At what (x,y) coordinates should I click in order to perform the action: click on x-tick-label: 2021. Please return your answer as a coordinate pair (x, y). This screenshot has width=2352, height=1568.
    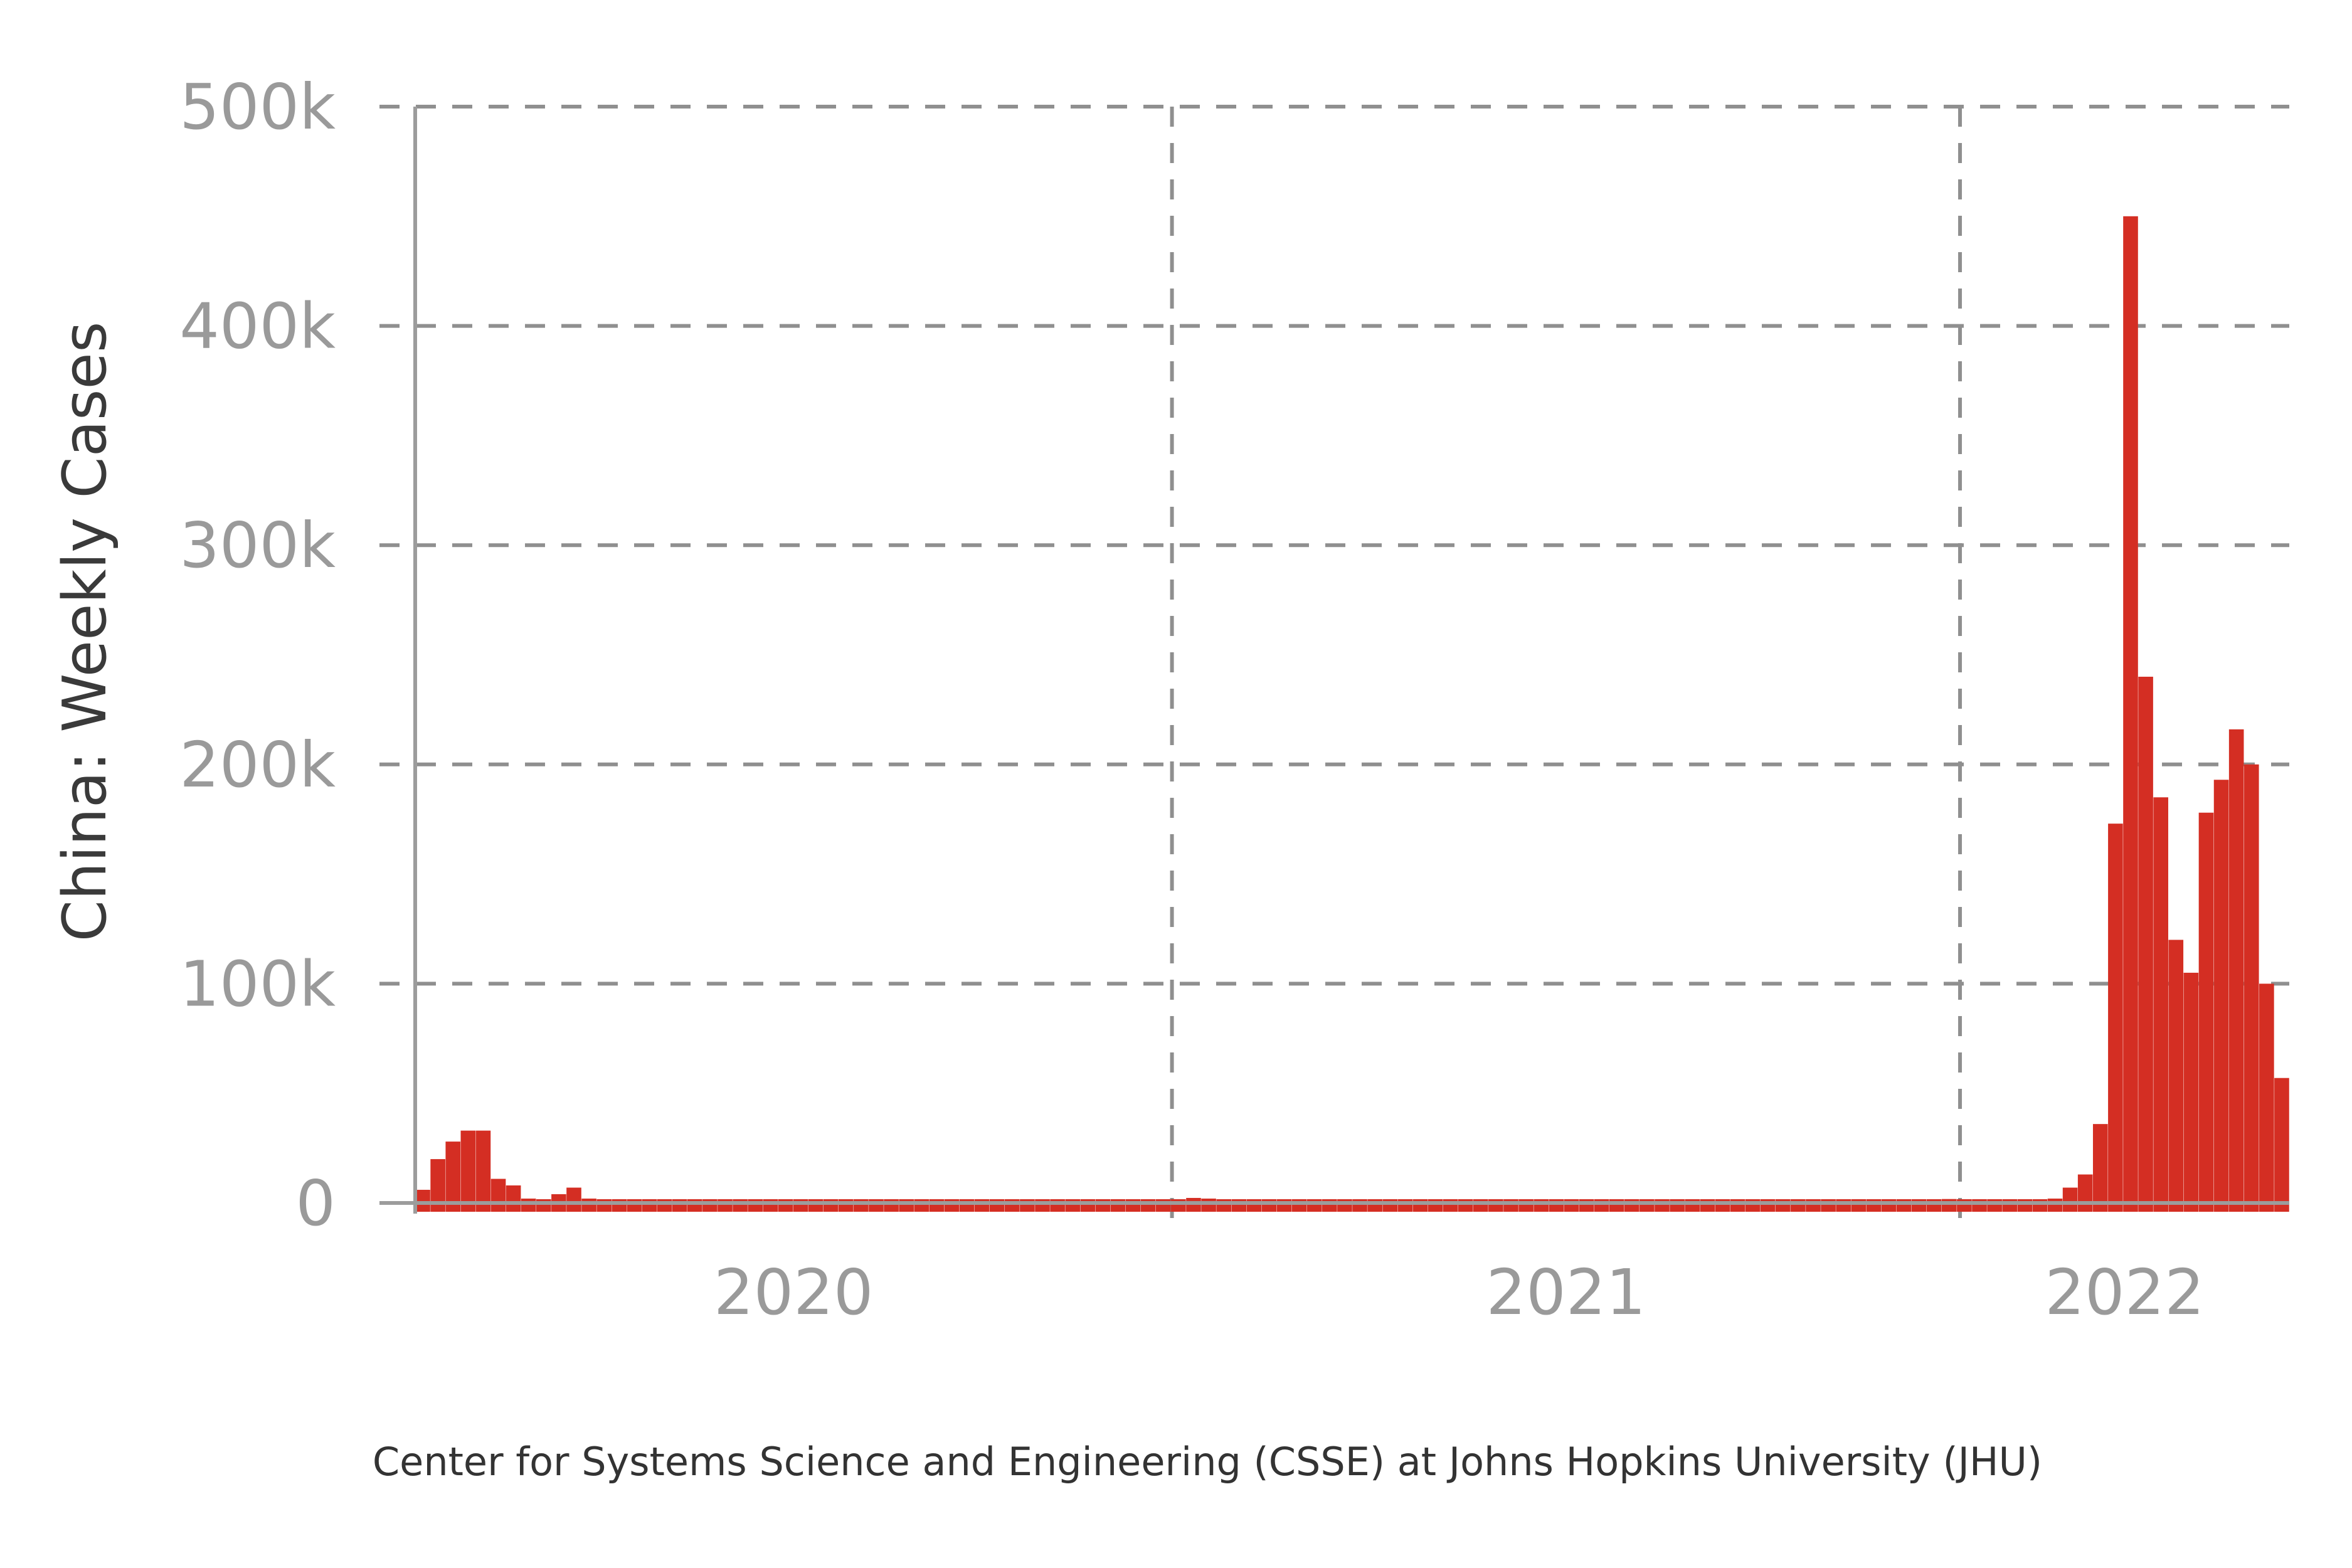
    Looking at the image, I should click on (1566, 1292).